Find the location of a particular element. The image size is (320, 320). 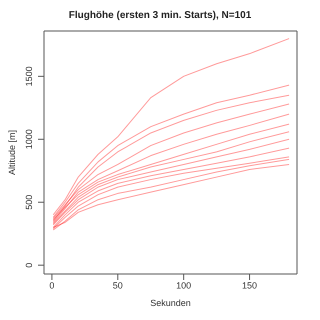

x-tick-label: 0 is located at coordinates (51, 285).